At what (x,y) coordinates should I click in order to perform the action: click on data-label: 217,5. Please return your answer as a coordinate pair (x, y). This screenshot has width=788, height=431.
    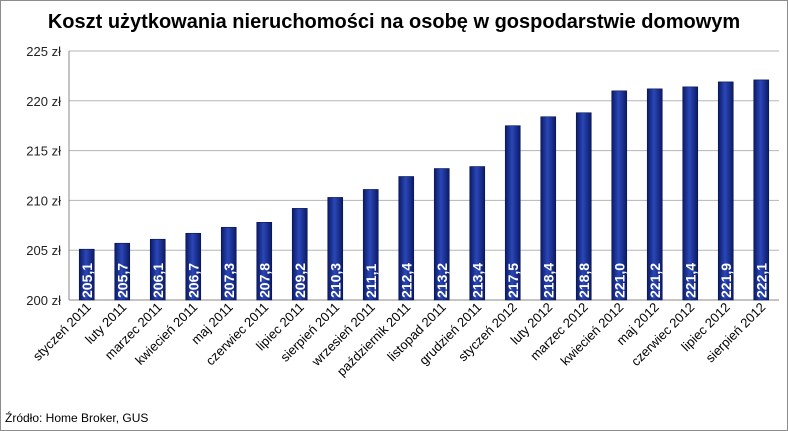
    Looking at the image, I should click on (513, 280).